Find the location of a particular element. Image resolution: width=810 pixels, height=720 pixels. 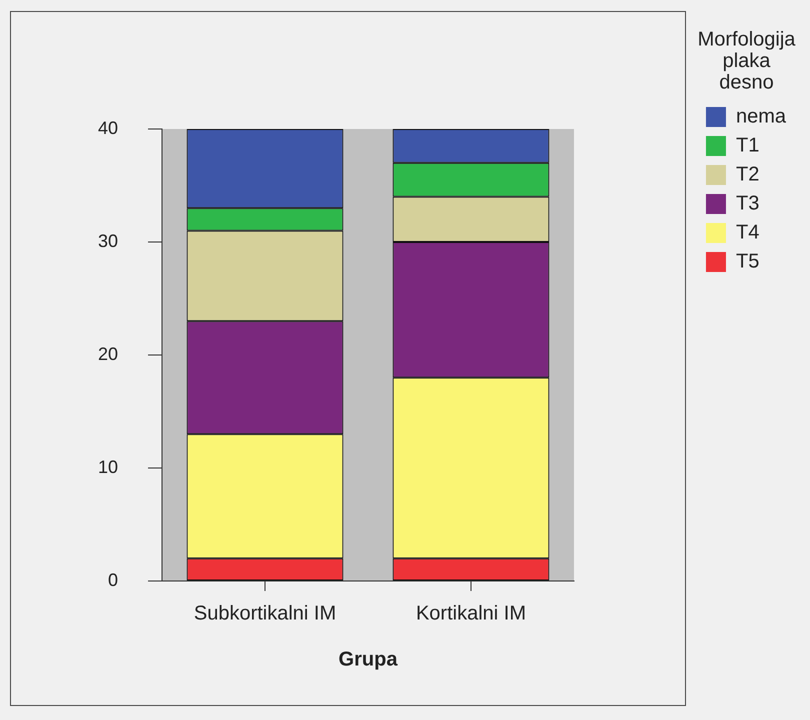

legend-label: T1 is located at coordinates (748, 145).